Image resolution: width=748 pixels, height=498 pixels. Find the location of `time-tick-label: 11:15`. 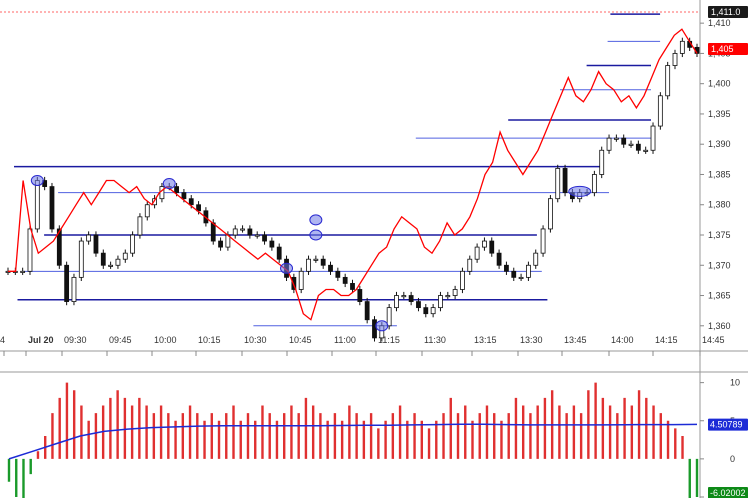

time-tick-label: 11:15 is located at coordinates (389, 340).